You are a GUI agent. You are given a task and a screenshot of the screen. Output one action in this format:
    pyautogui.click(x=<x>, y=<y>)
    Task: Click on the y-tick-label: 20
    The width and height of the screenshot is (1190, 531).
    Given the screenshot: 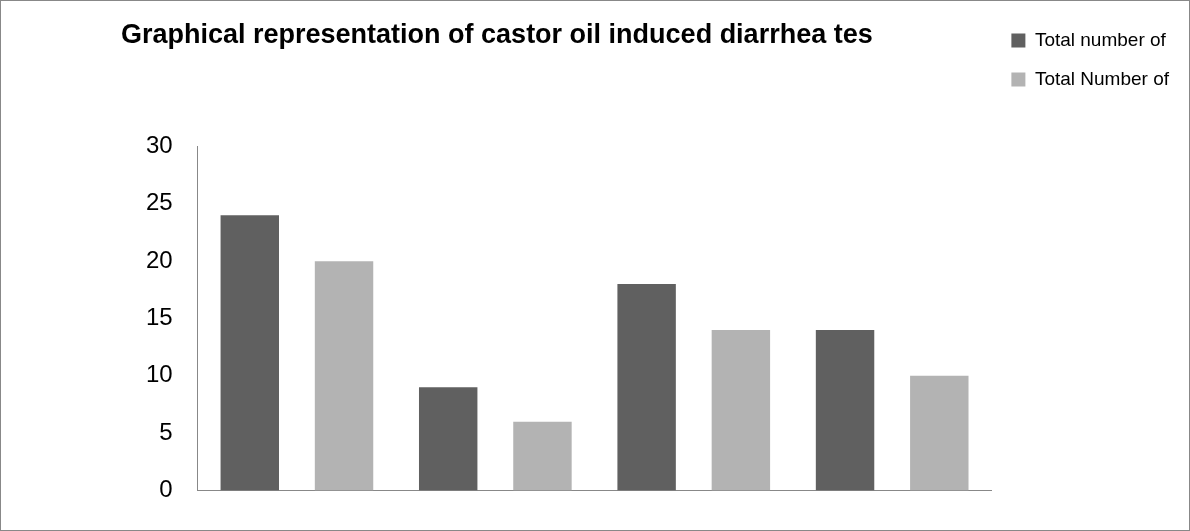 What is the action you would take?
    pyautogui.click(x=159, y=259)
    